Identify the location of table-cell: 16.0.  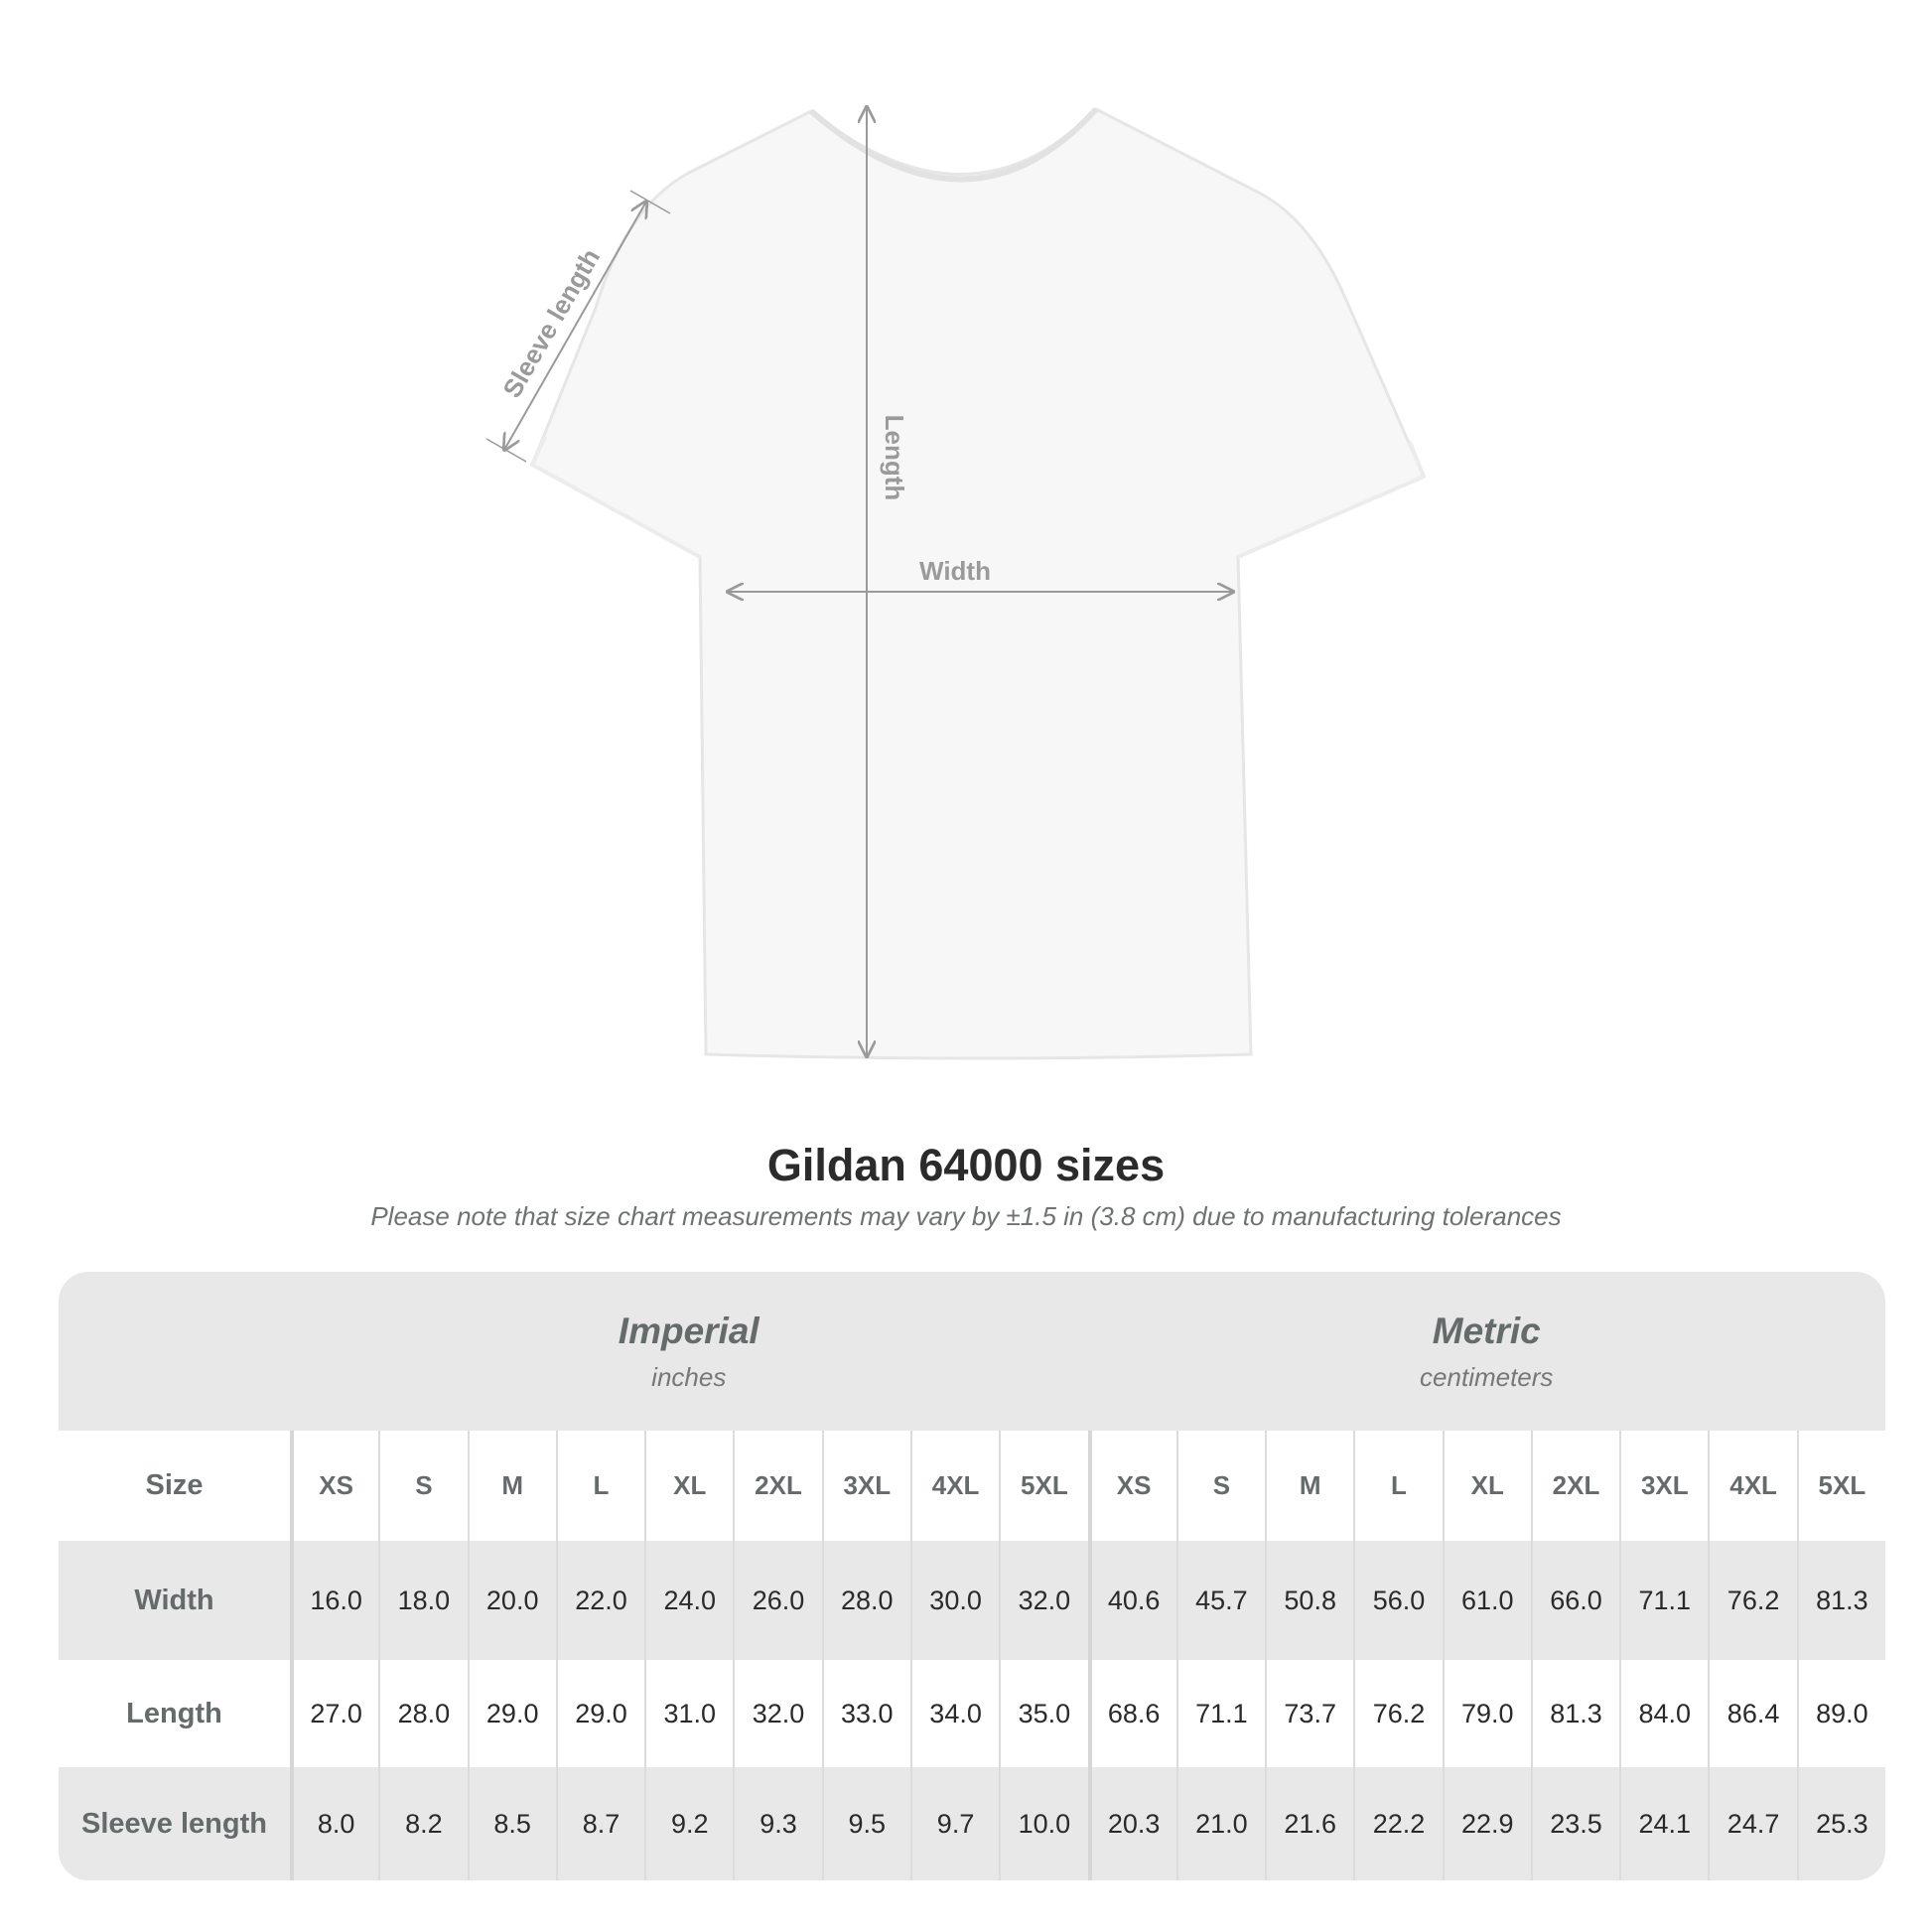
(334, 1600).